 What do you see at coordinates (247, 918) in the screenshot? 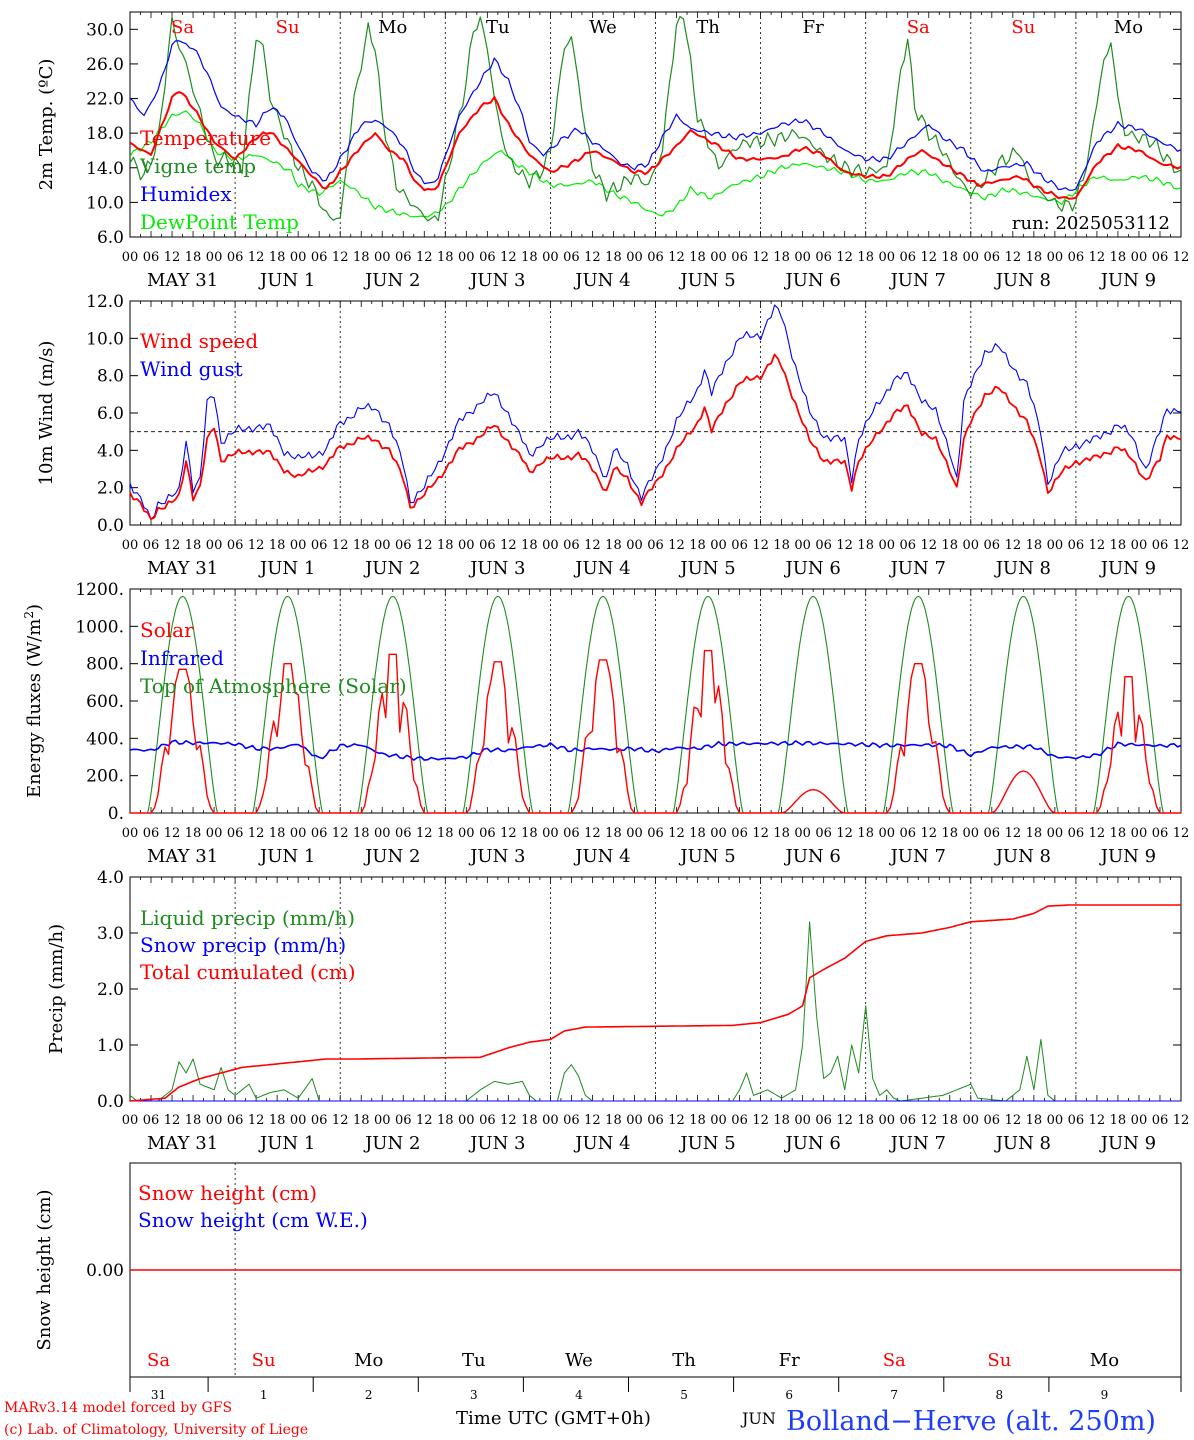
I see `legend-entry: Liquid precip (mm/h)` at bounding box center [247, 918].